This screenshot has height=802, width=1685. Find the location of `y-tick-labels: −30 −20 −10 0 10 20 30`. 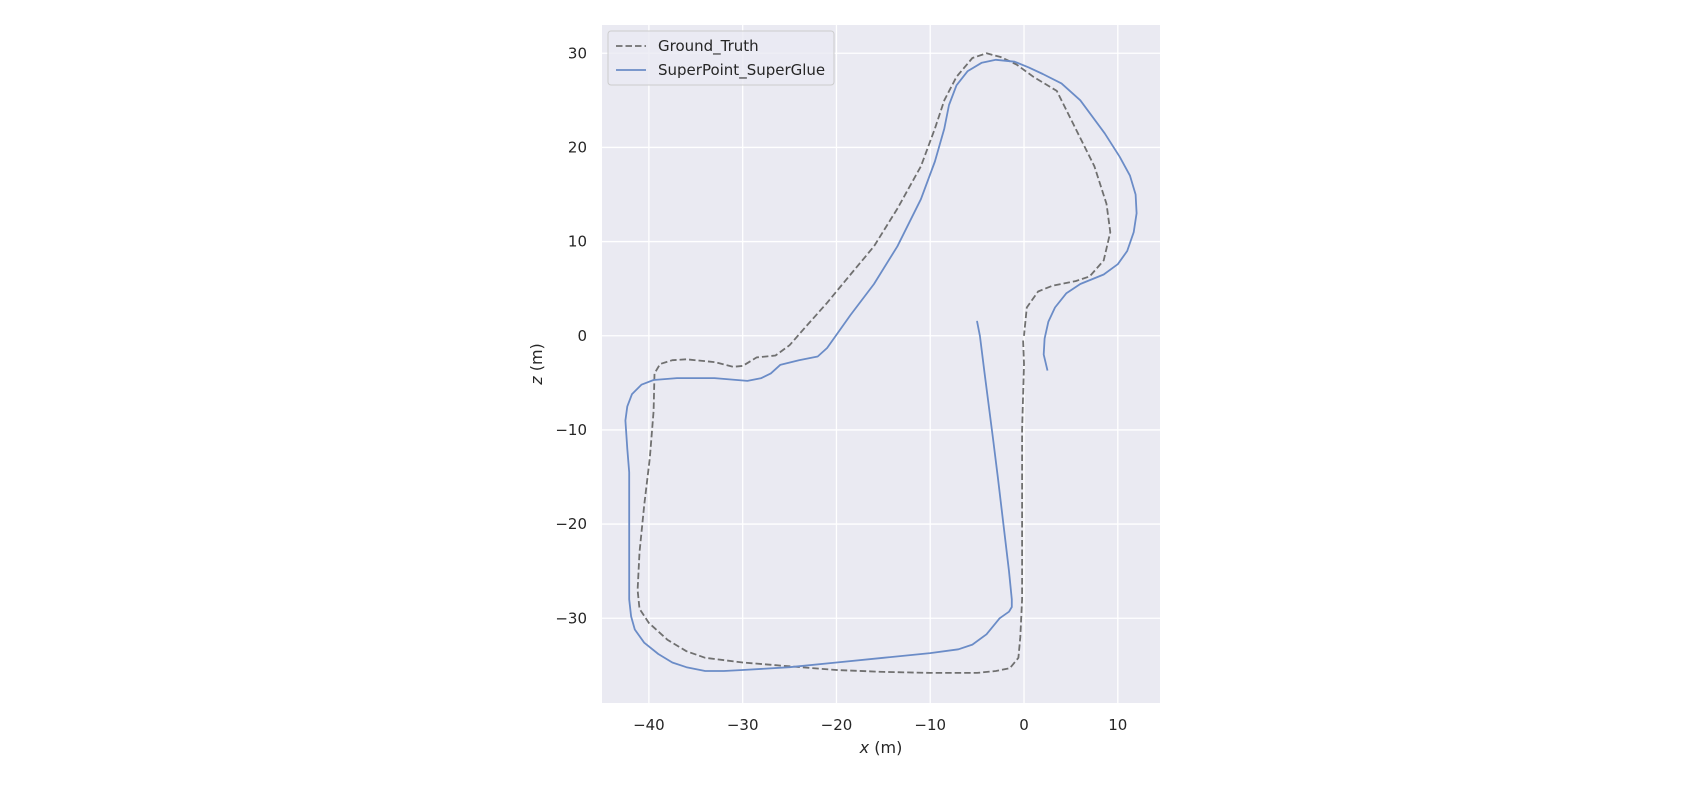

y-tick-labels: −30 −20 −10 0 10 20 30 is located at coordinates (571, 335).